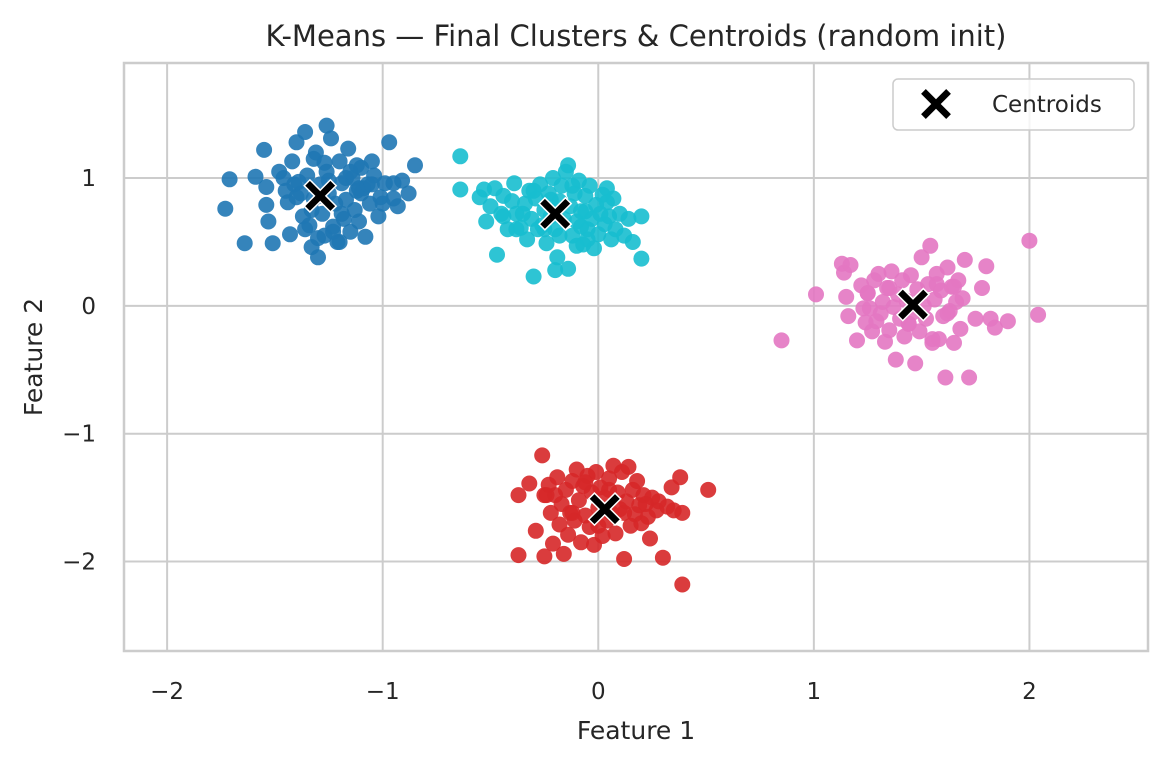 This screenshot has height=768, width=1169. I want to click on legend-box, so click(1013, 104).